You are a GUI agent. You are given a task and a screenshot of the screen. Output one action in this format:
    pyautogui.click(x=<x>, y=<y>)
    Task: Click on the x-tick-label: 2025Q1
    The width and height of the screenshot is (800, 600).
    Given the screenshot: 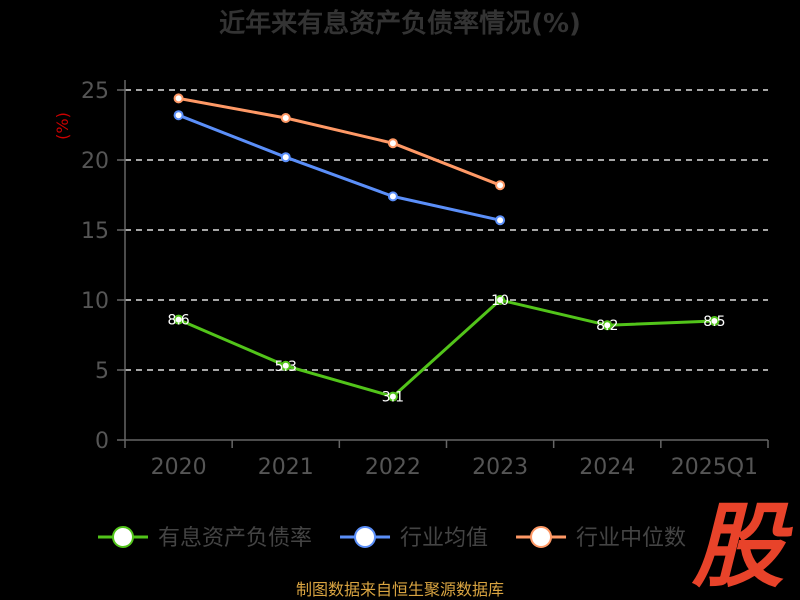 What is the action you would take?
    pyautogui.click(x=714, y=467)
    